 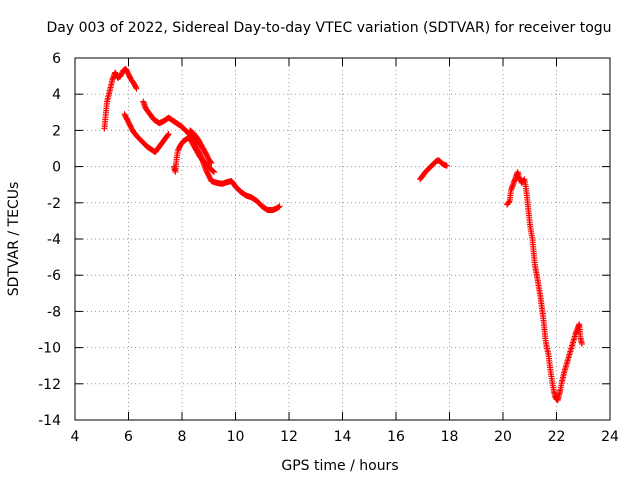 I want to click on y-tick-label: -12, so click(x=49, y=385).